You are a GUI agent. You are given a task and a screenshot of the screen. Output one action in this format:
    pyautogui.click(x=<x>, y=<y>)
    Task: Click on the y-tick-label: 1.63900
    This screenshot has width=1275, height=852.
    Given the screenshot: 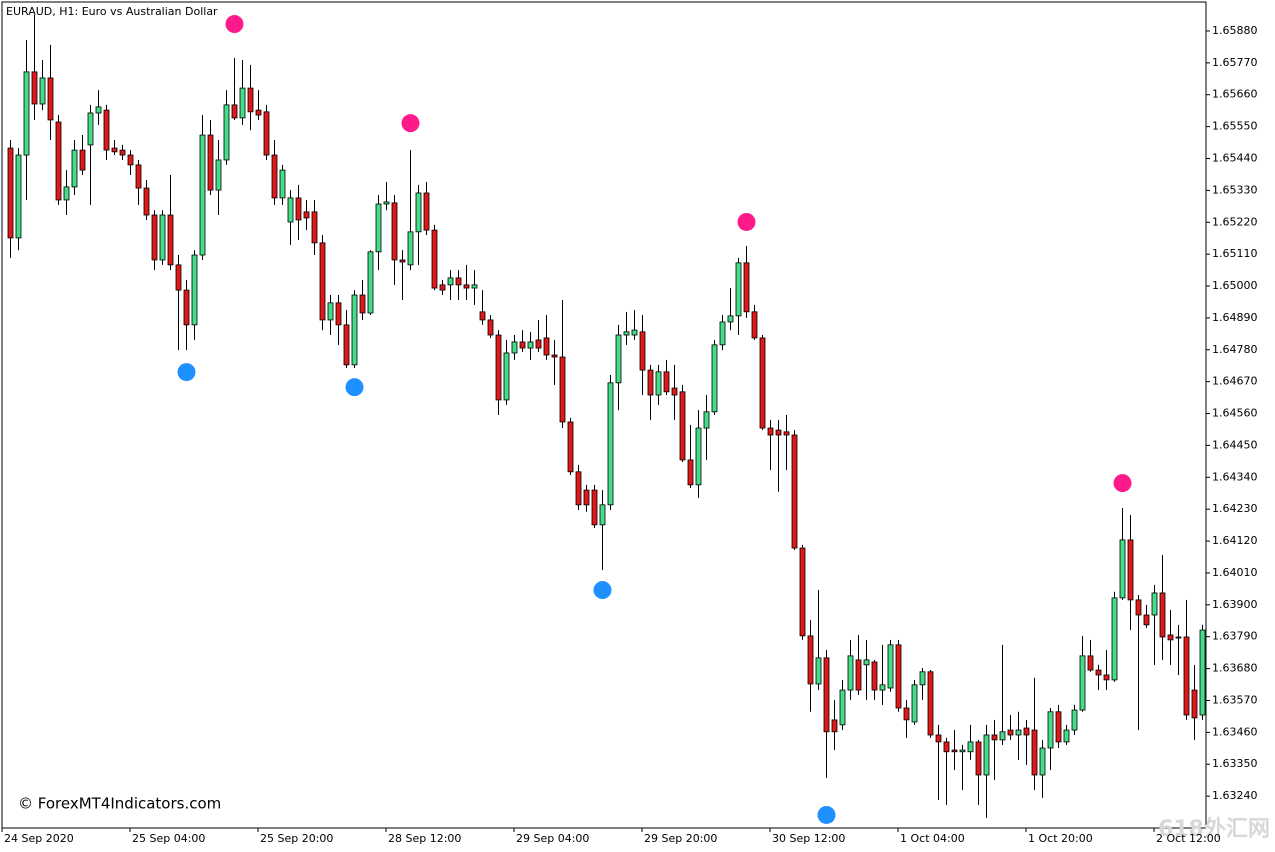 What is the action you would take?
    pyautogui.click(x=1235, y=604)
    